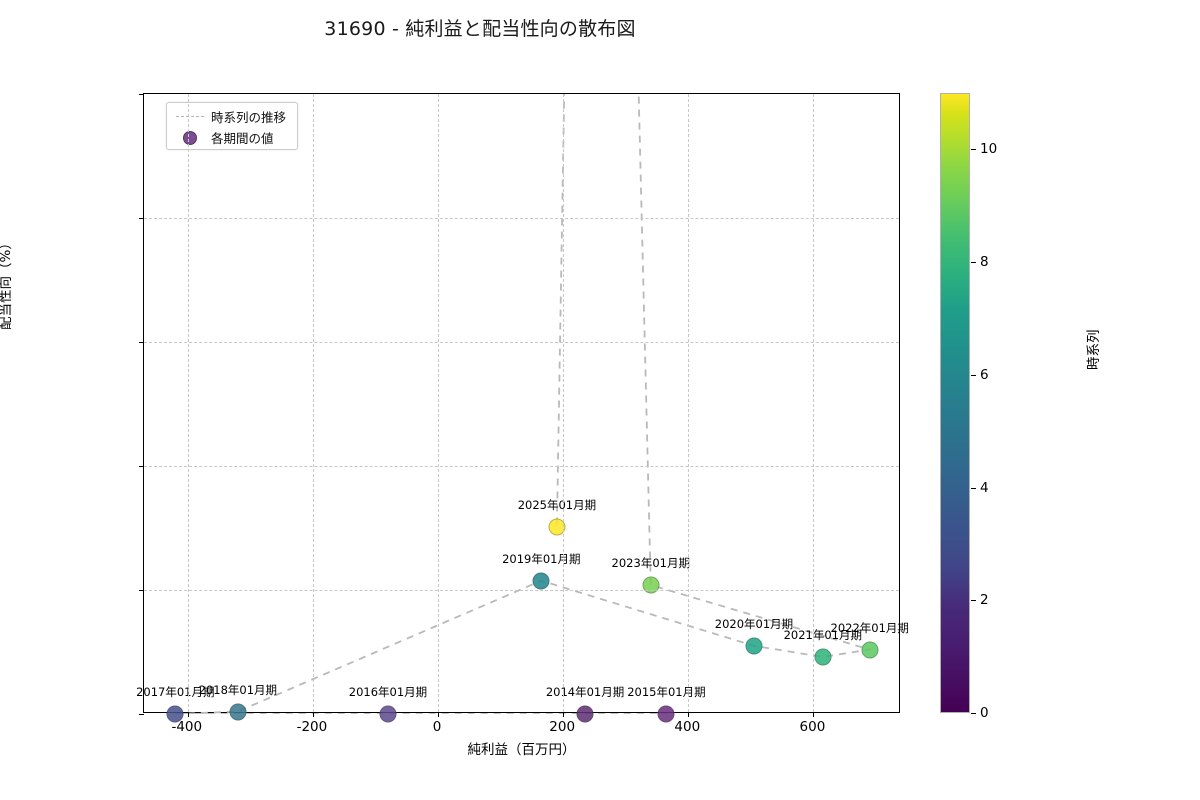 The image size is (1200, 800). Describe the element at coordinates (175, 692) in the screenshot. I see `data-point-label: 2017年01月期` at that location.